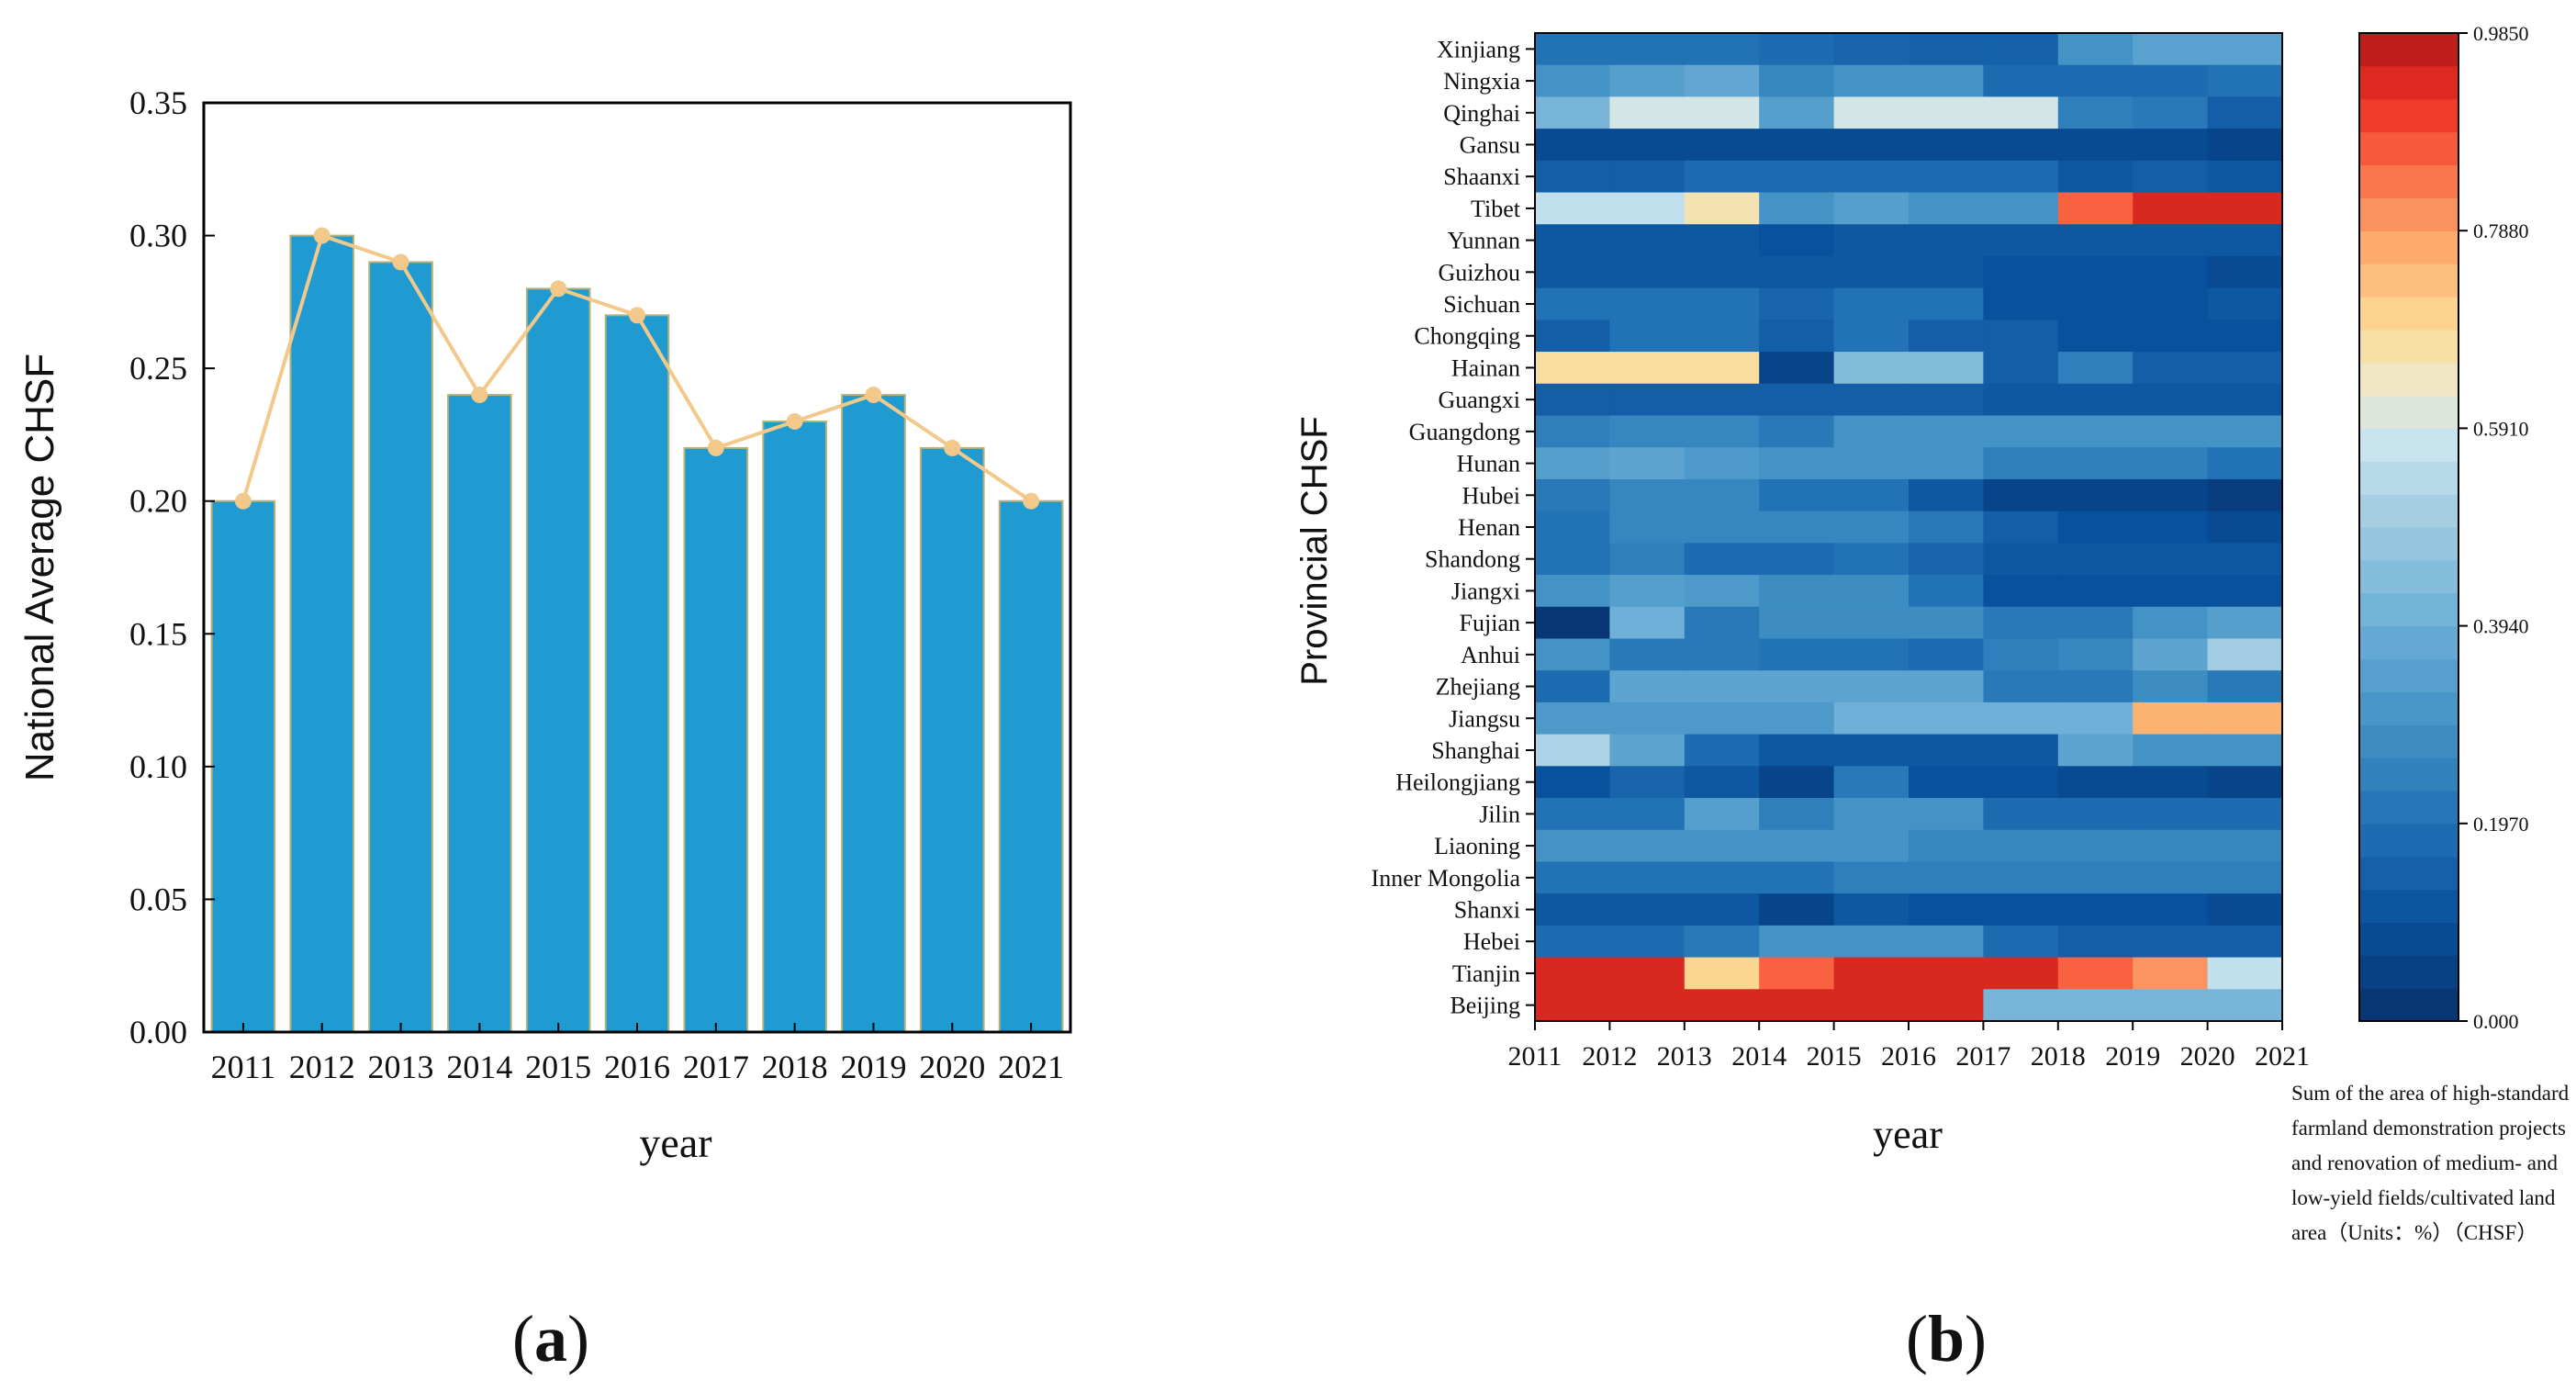 The width and height of the screenshot is (2576, 1392). I want to click on bar-2018, so click(794, 726).